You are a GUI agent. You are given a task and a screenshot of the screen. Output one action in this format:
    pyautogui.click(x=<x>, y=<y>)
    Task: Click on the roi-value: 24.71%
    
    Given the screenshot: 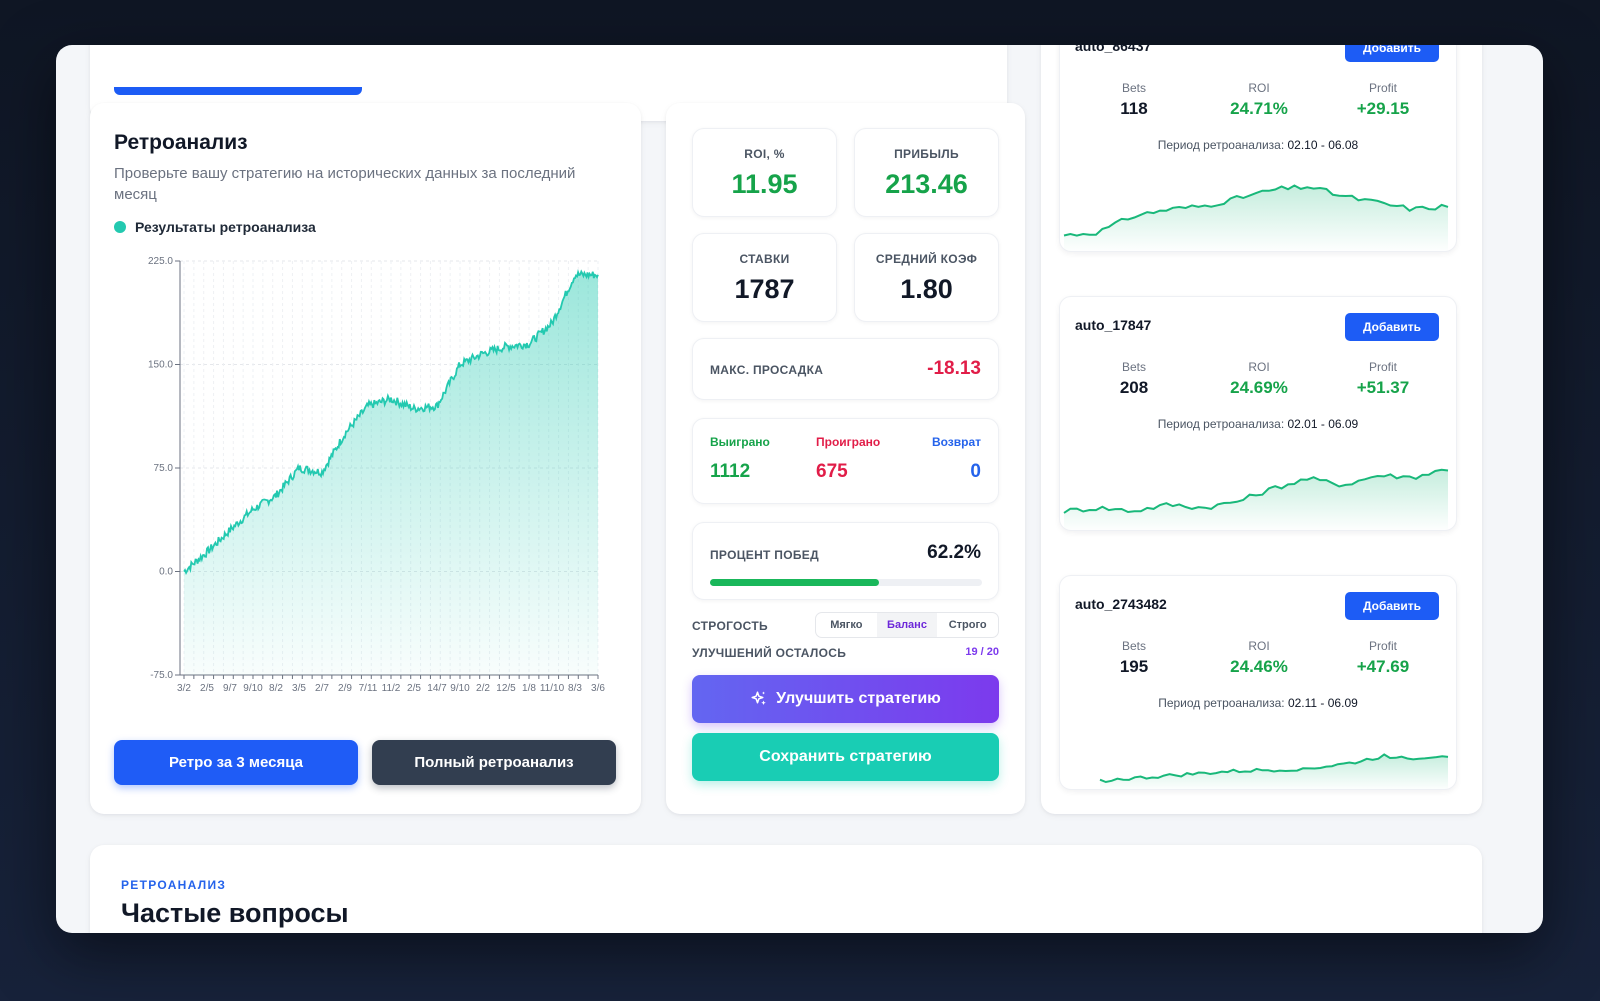 What is the action you would take?
    pyautogui.click(x=1259, y=108)
    